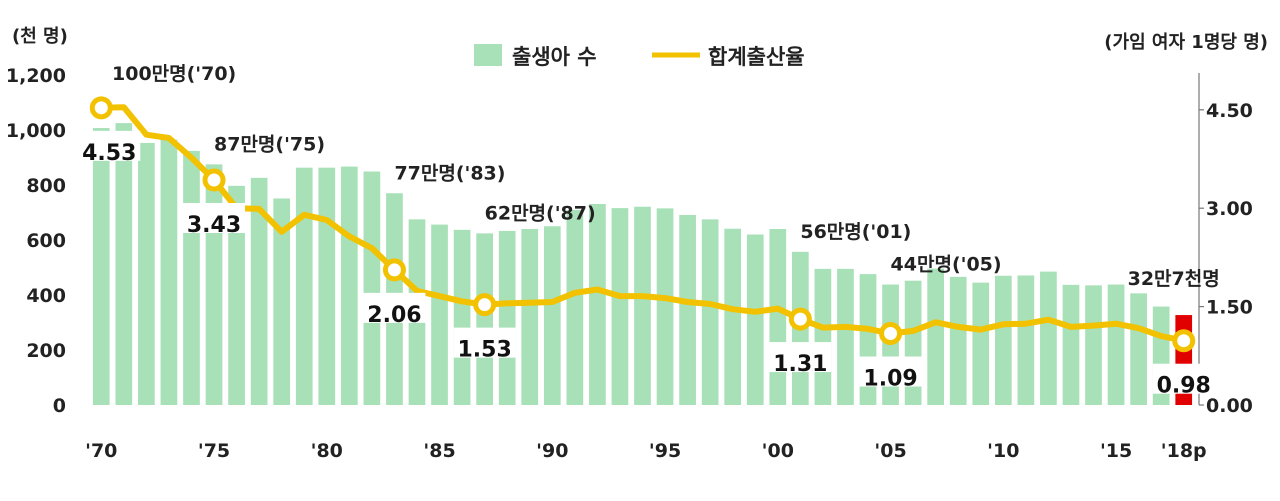  I want to click on right-axis-unit: (가임 여자 1명당 명), so click(1186, 42).